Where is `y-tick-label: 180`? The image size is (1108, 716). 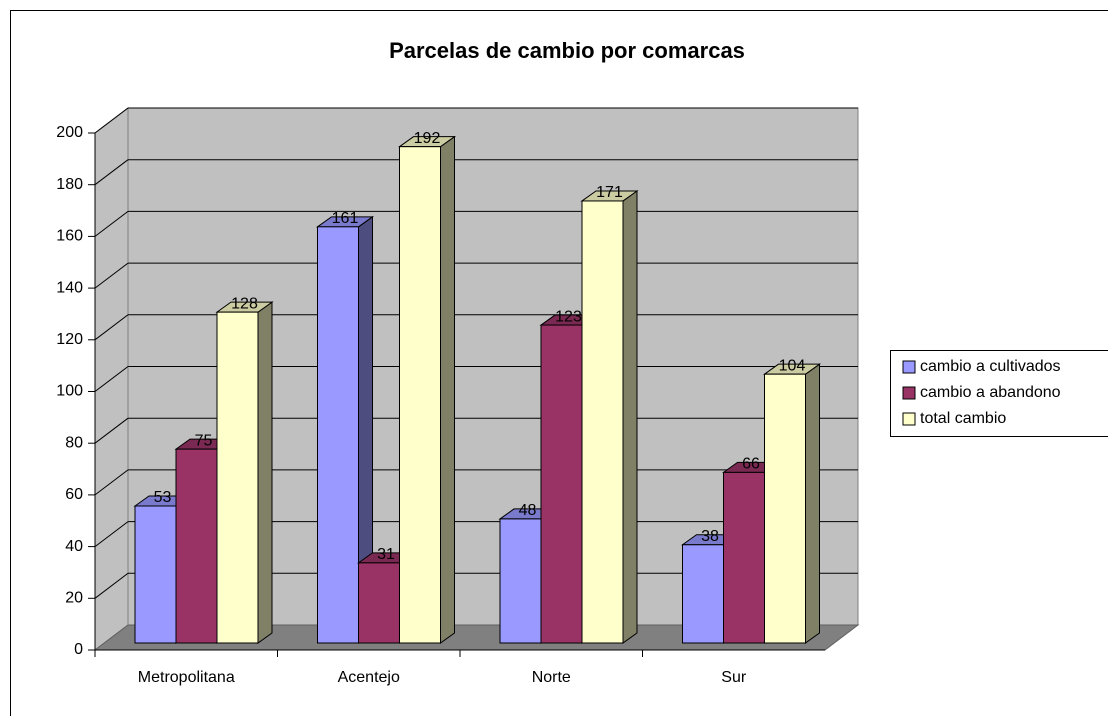
y-tick-label: 180 is located at coordinates (69, 184).